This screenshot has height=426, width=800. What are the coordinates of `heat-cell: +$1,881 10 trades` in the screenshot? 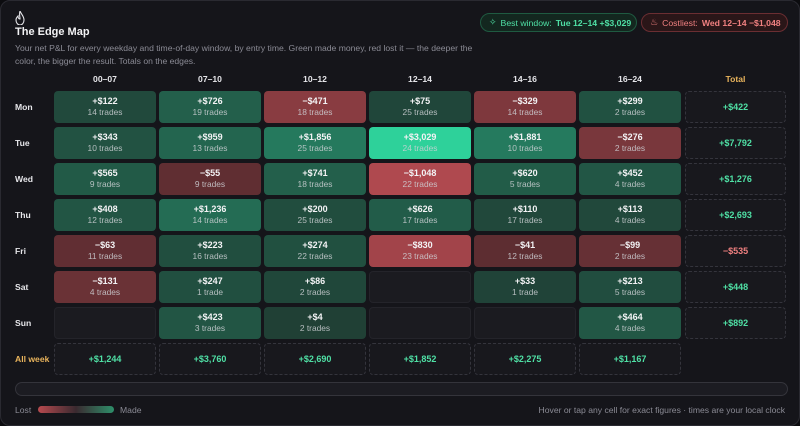 It's located at (525, 143).